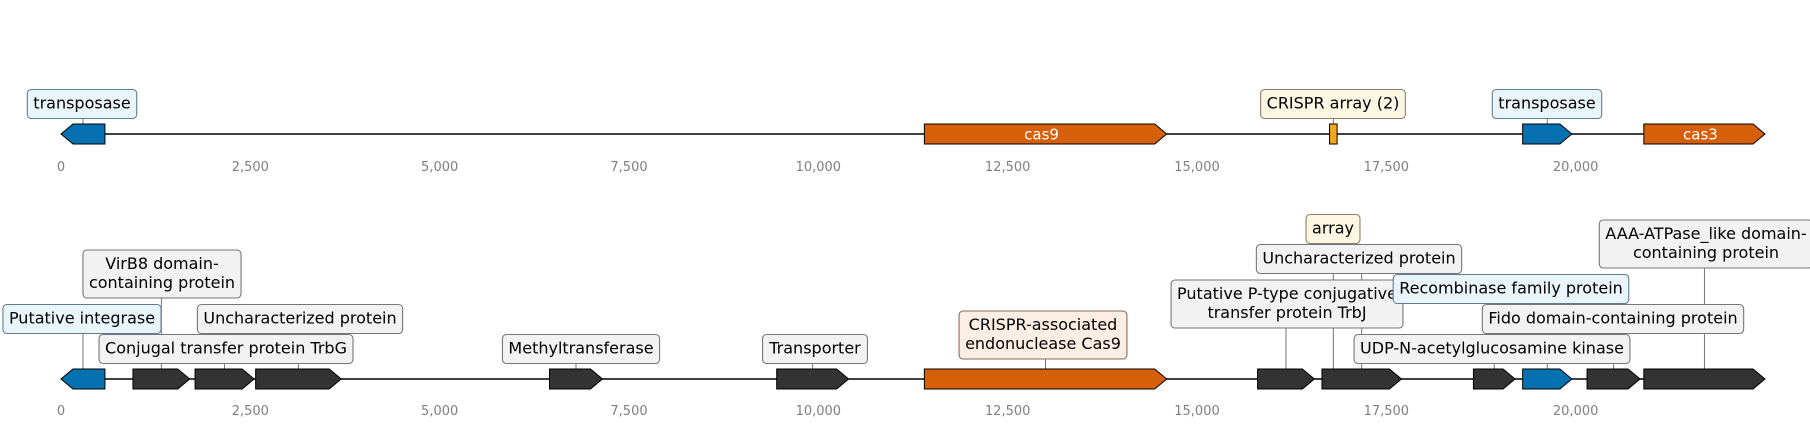 This screenshot has width=1810, height=428. I want to click on cas9-gene, so click(1045, 134).